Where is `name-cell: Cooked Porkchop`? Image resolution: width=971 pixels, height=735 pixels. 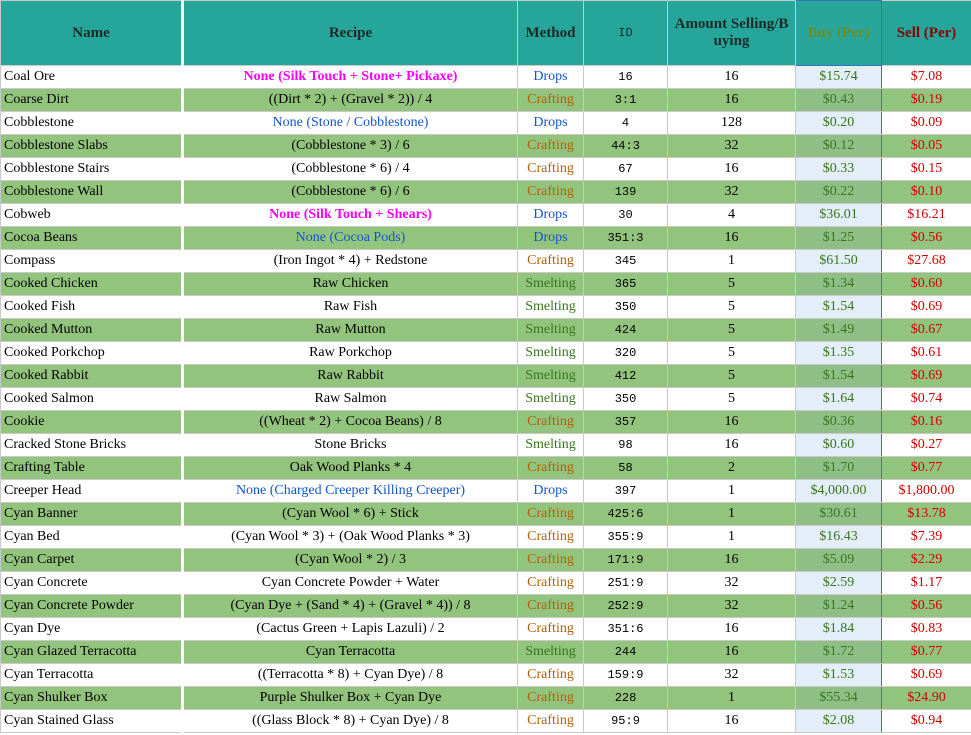
name-cell: Cooked Porkchop is located at coordinates (92, 353).